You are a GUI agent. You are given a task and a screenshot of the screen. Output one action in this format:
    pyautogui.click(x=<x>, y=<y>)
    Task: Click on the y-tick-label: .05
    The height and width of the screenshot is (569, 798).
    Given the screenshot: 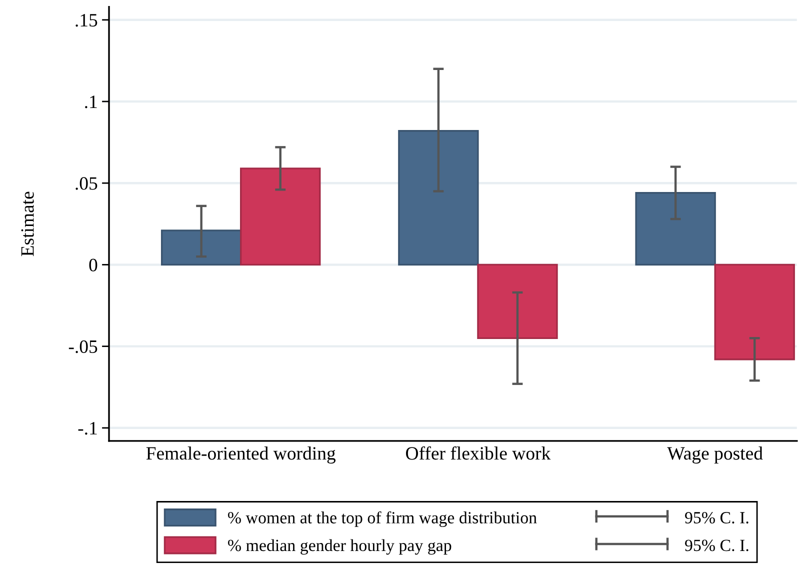 What is the action you would take?
    pyautogui.click(x=87, y=183)
    